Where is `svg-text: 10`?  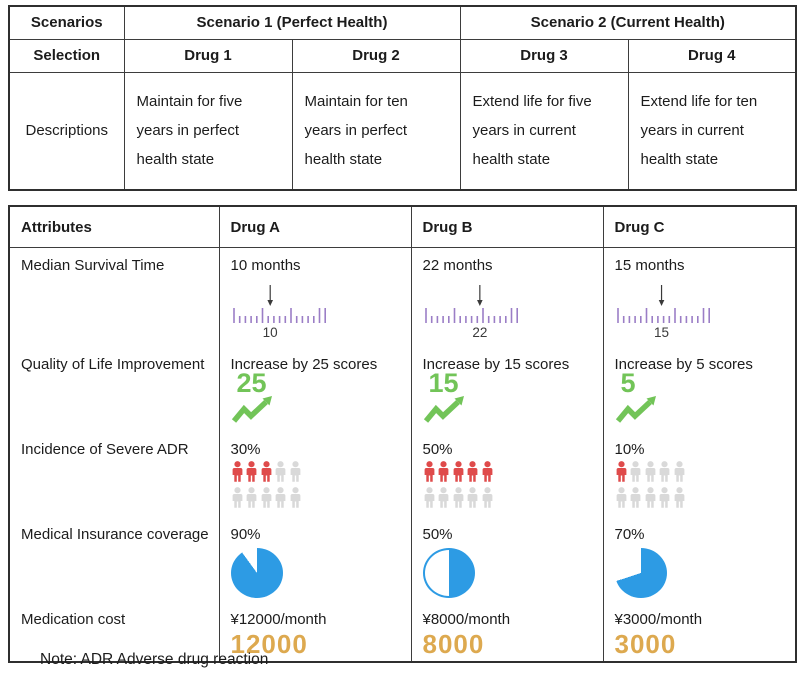
svg-text: 10 is located at coordinates (269, 332).